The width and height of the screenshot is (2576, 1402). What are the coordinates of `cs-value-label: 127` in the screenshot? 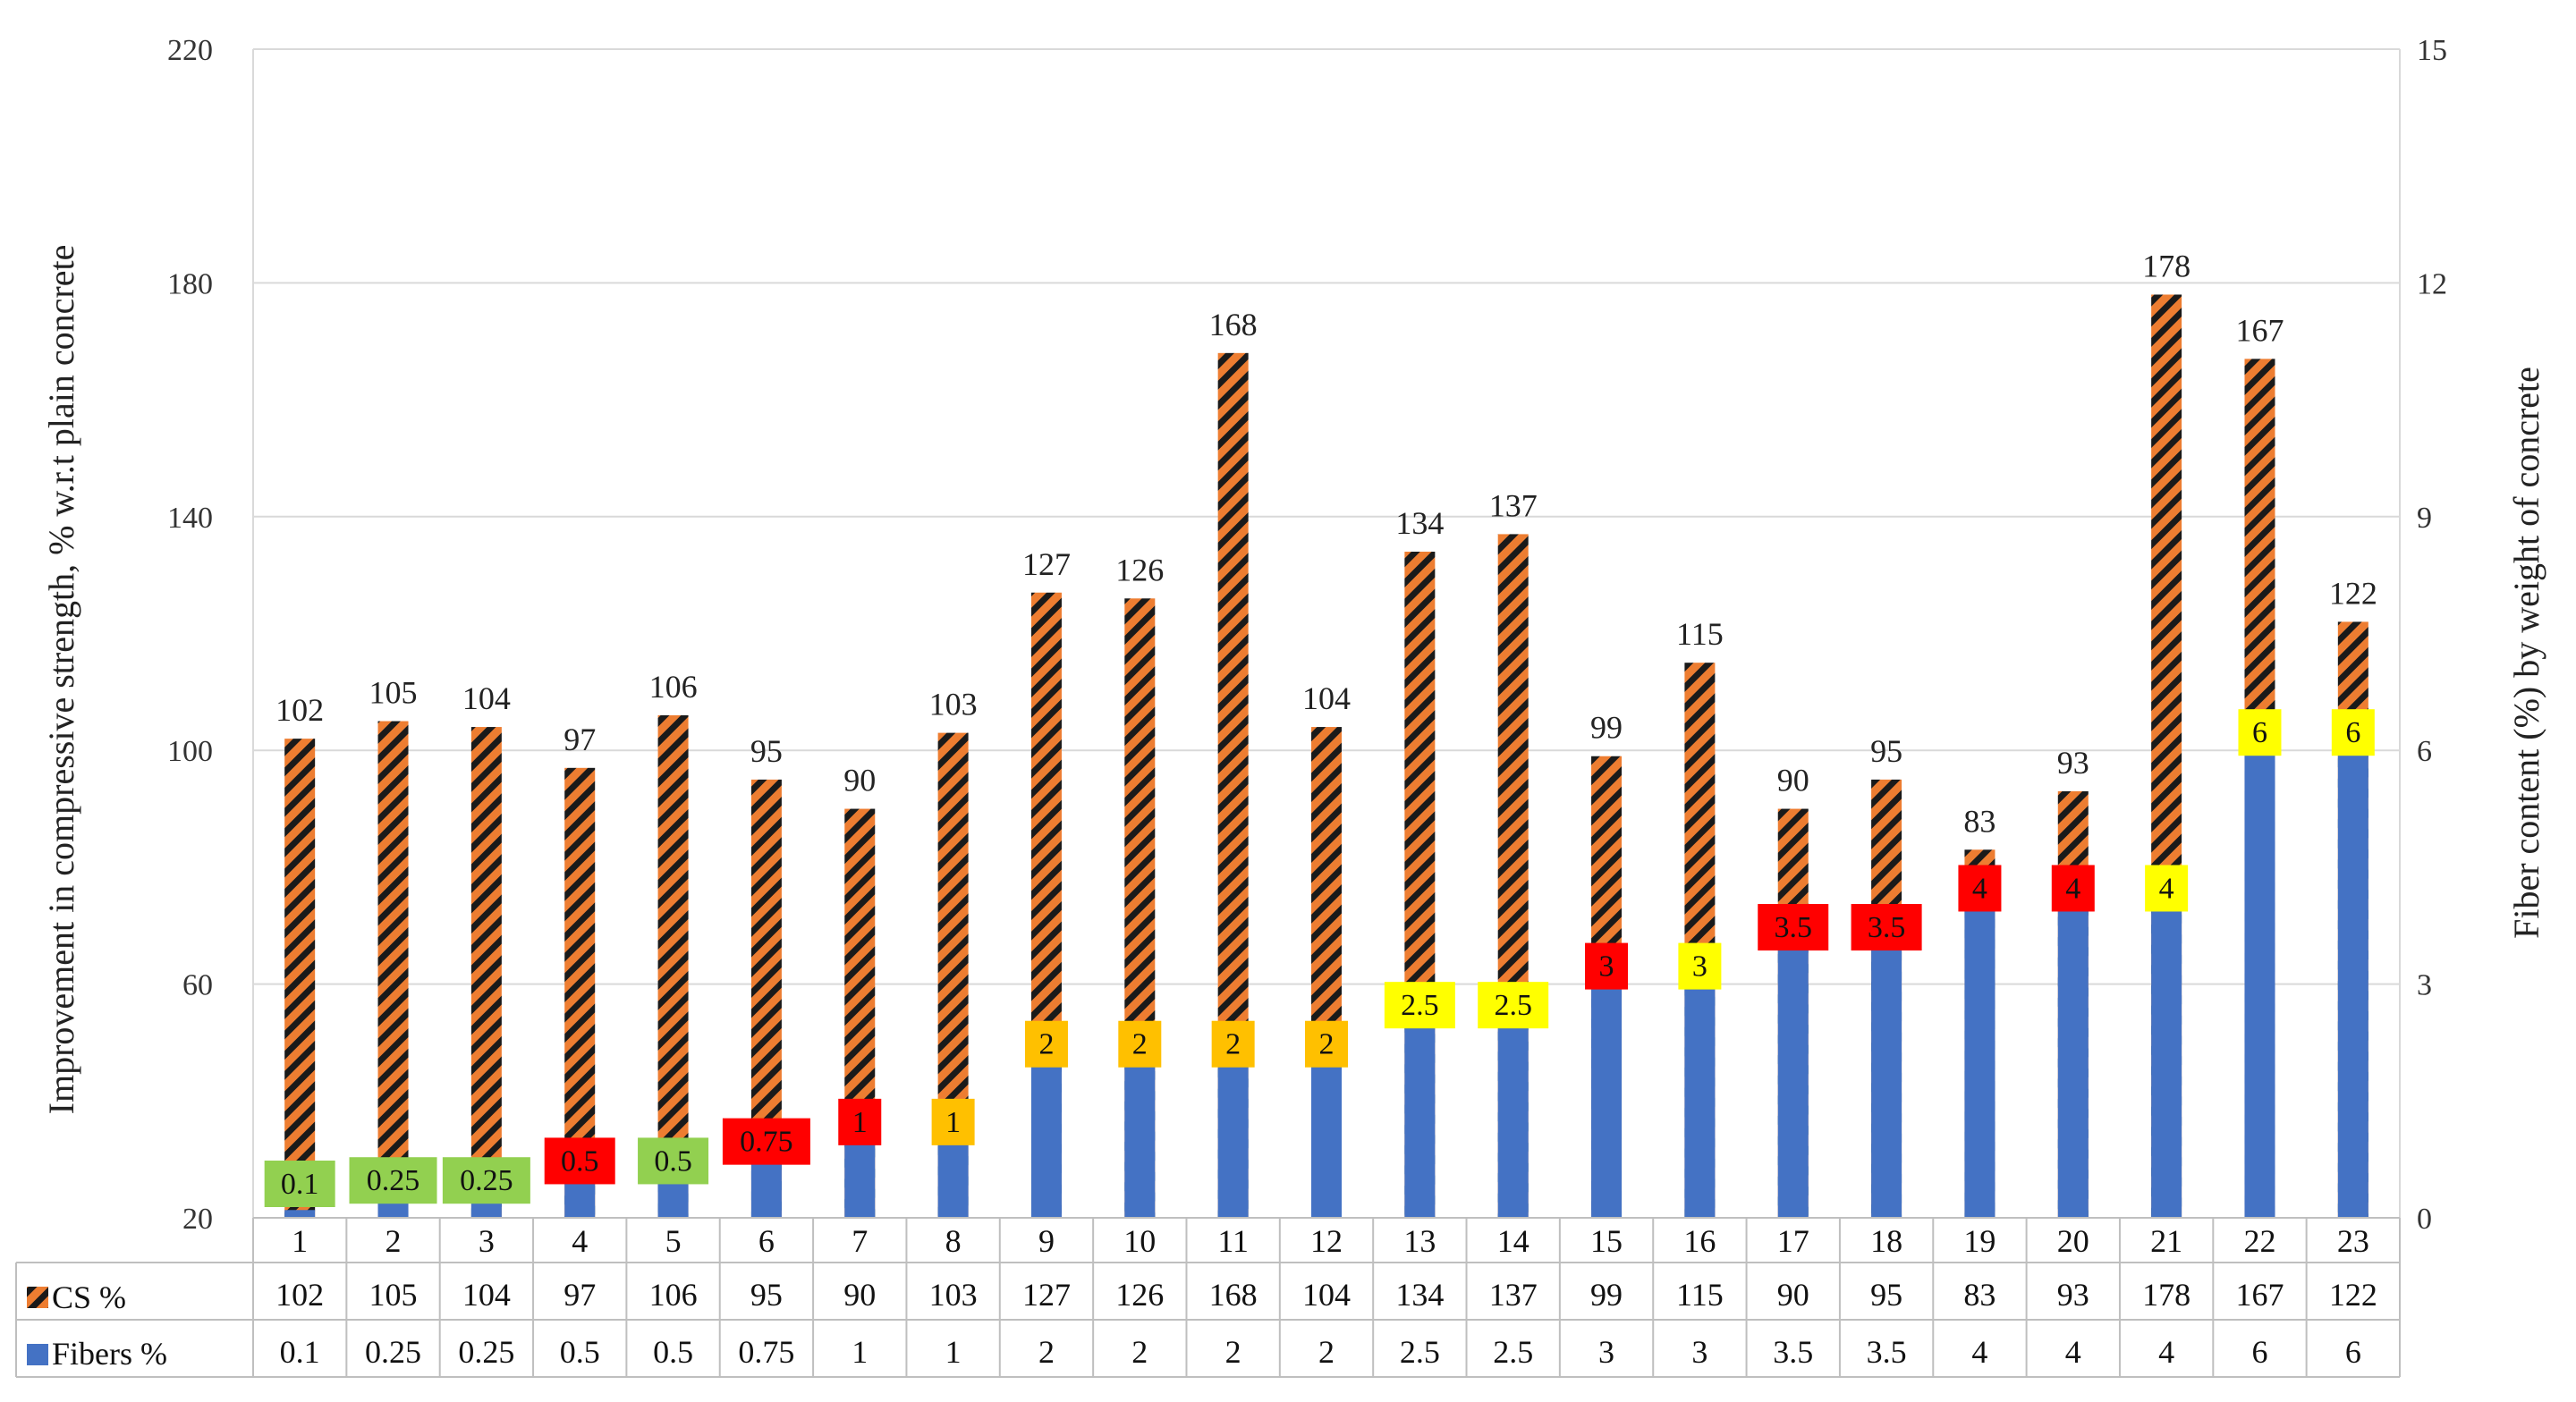 It's located at (1046, 564).